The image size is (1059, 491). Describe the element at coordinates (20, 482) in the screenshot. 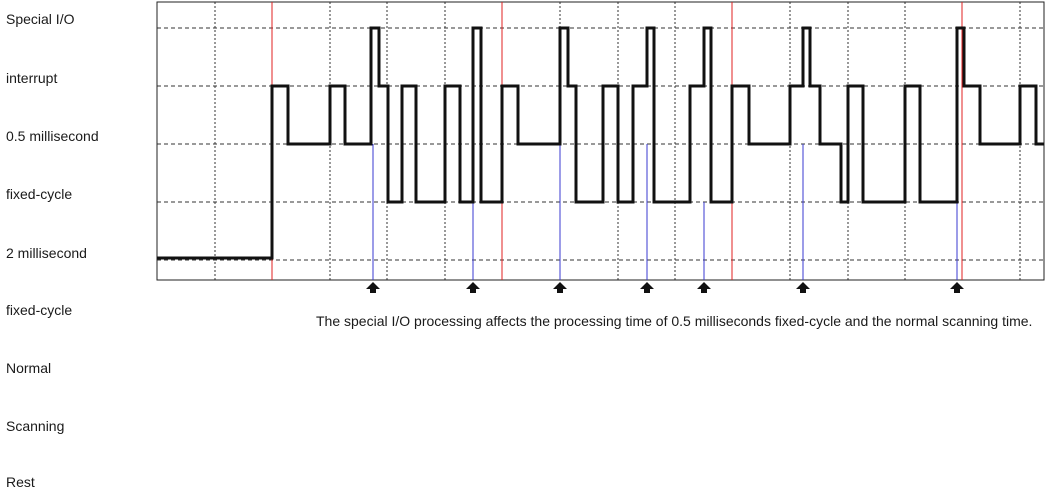

I see `label-8: Rest` at that location.